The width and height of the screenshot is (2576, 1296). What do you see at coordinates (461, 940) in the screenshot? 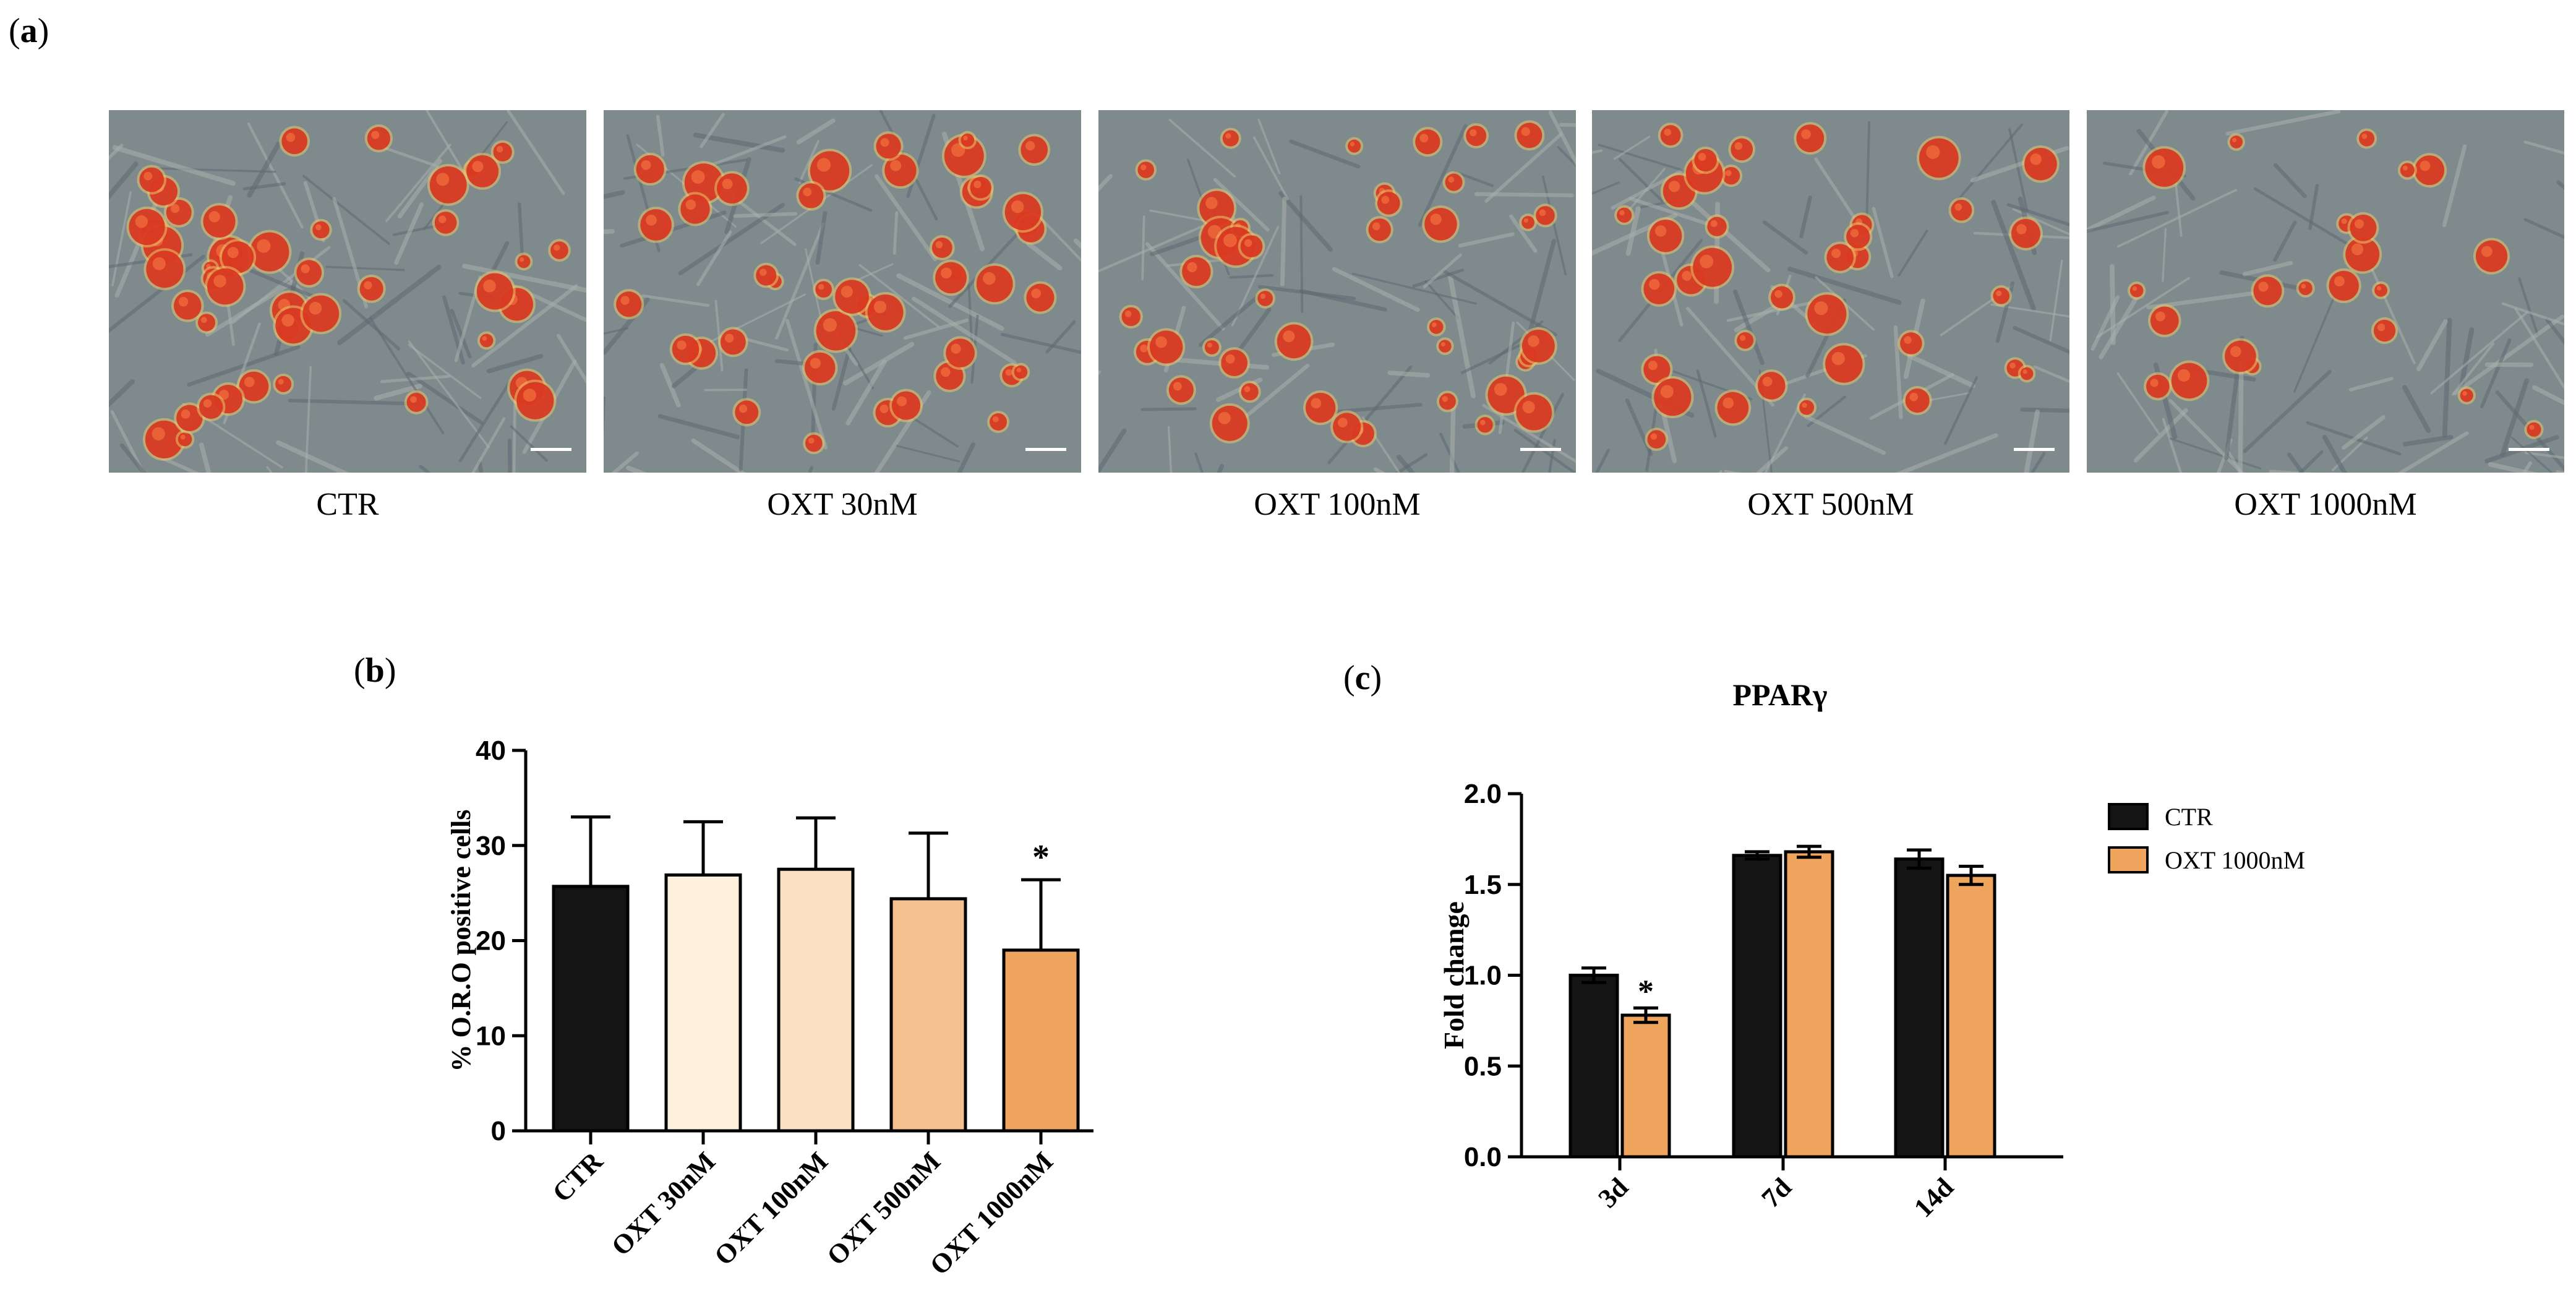
I see `y-axis-label: % O.R.O positive cells` at bounding box center [461, 940].